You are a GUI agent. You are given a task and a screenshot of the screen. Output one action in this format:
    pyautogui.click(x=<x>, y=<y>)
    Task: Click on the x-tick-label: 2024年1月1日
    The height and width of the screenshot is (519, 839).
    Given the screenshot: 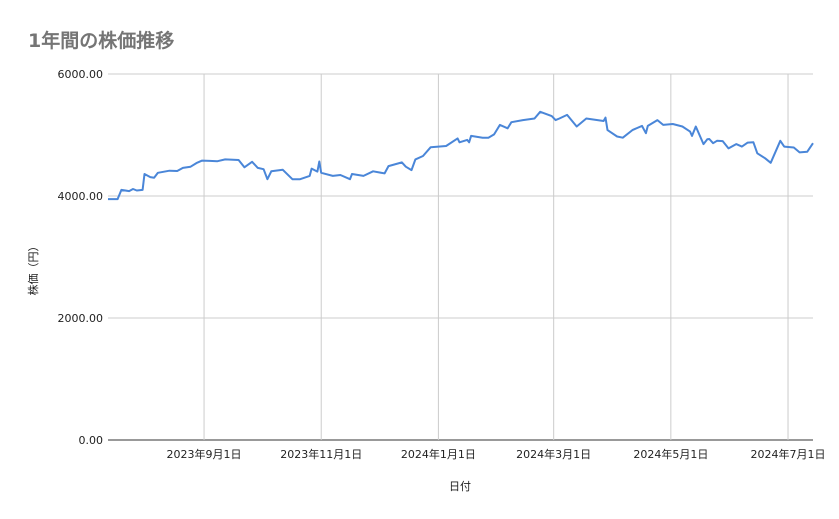 What is the action you would take?
    pyautogui.click(x=438, y=454)
    